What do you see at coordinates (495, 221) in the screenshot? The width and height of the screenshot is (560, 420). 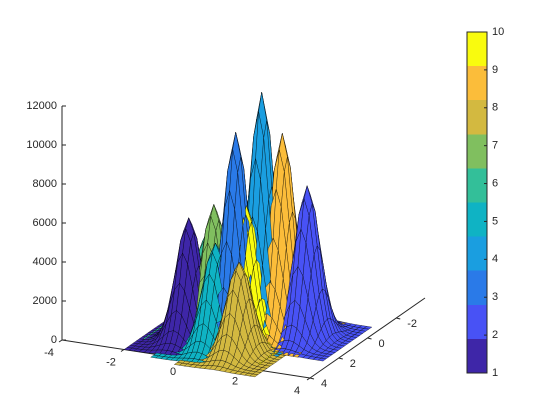 I see `colorbar-tick-label: 5` at bounding box center [495, 221].